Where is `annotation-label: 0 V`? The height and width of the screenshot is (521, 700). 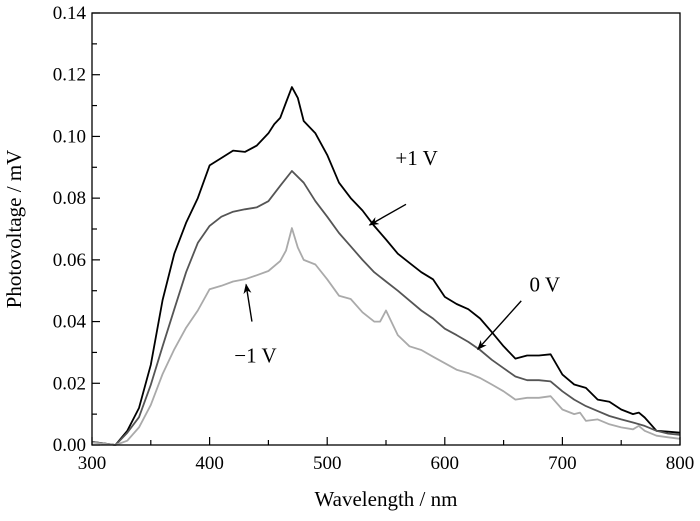
annotation-label: 0 V is located at coordinates (544, 285).